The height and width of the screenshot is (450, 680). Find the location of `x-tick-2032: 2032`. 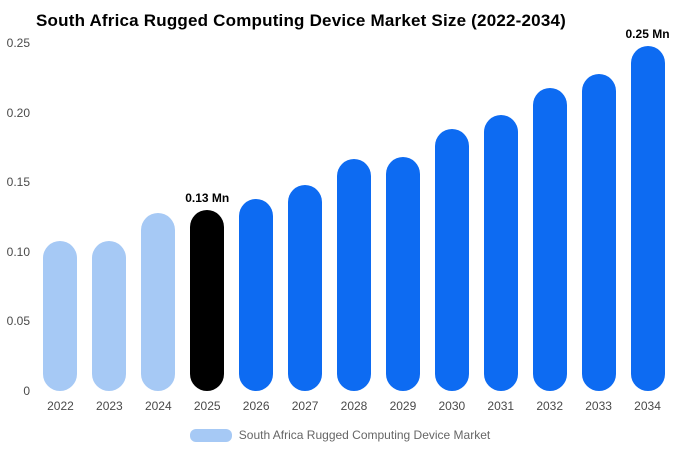

x-tick-2032: 2032 is located at coordinates (550, 406).